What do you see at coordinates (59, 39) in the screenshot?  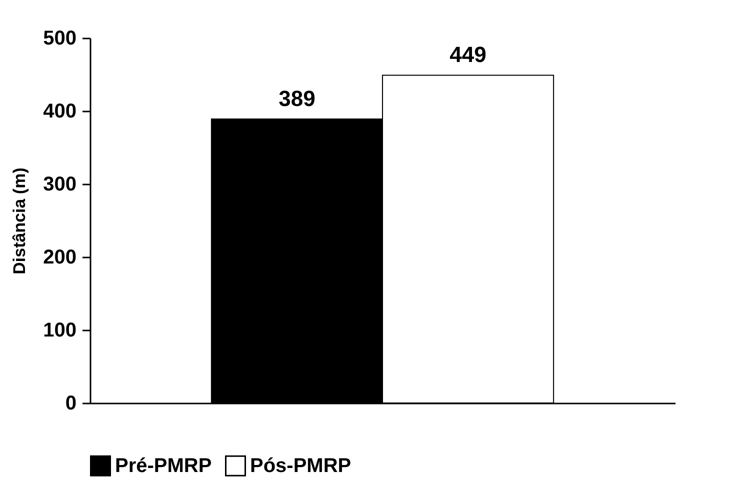 I see `y-tick-label: 500` at bounding box center [59, 39].